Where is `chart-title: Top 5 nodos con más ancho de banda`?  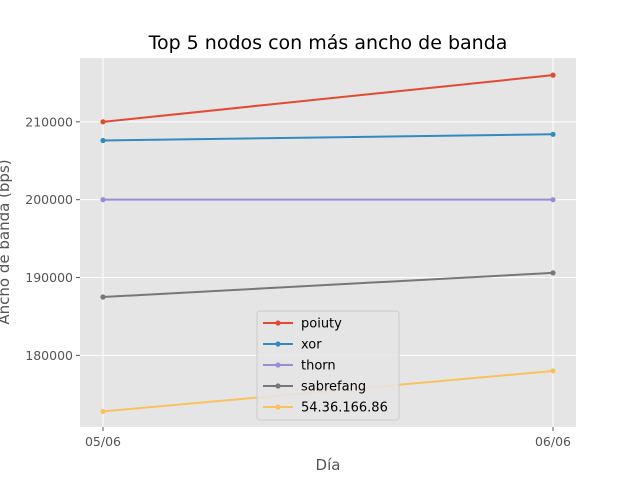 chart-title: Top 5 nodos con más ancho de banda is located at coordinates (328, 43).